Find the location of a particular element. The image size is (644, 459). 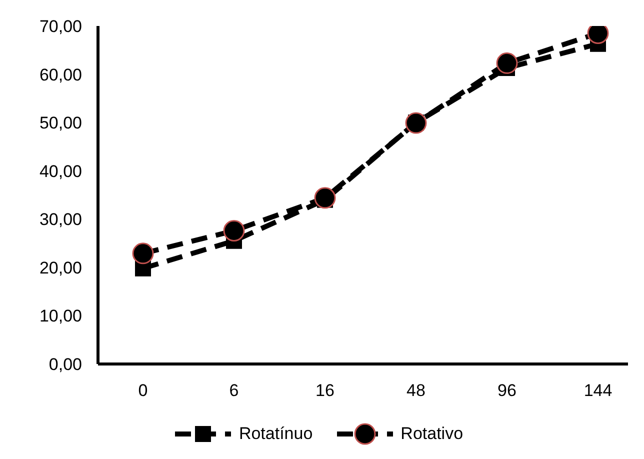

y-tick-label: 30,00 is located at coordinates (60, 220).